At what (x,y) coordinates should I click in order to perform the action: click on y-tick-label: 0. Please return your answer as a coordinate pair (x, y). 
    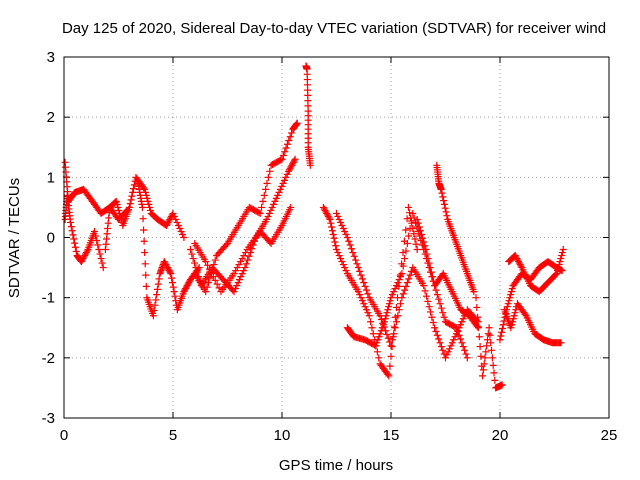
    Looking at the image, I should click on (51, 238).